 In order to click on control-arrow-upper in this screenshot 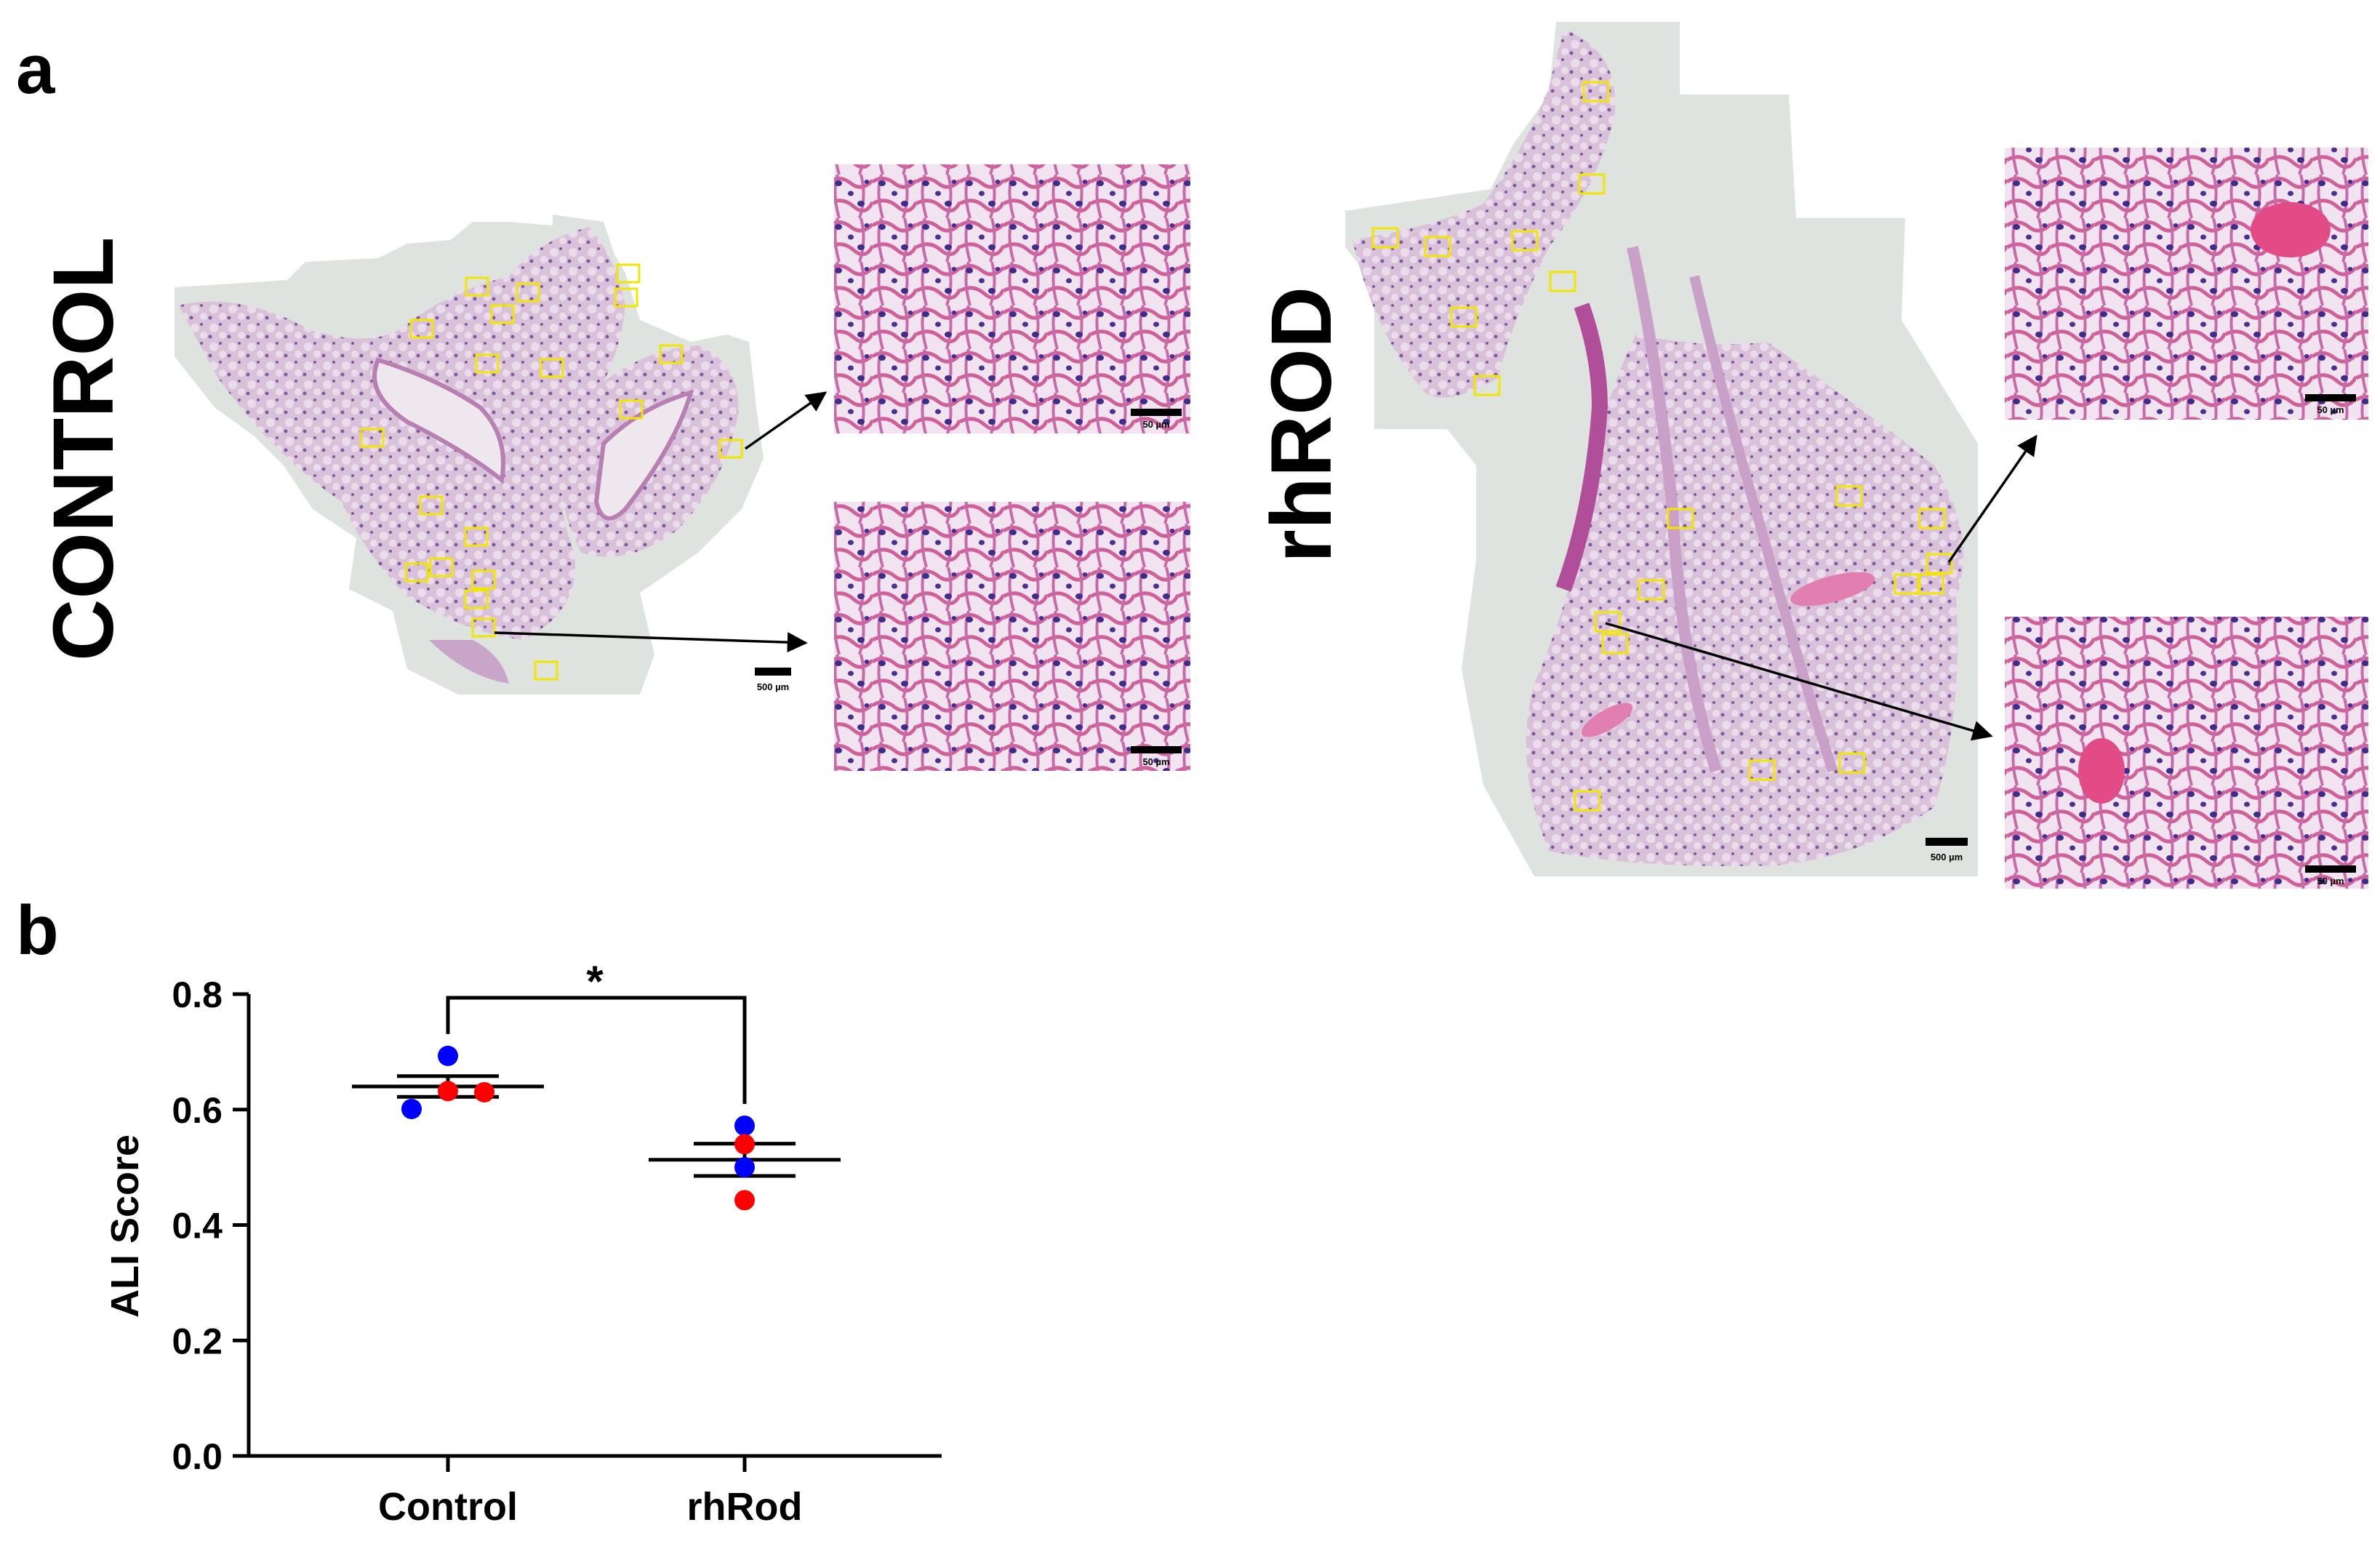, I will do `click(786, 421)`.